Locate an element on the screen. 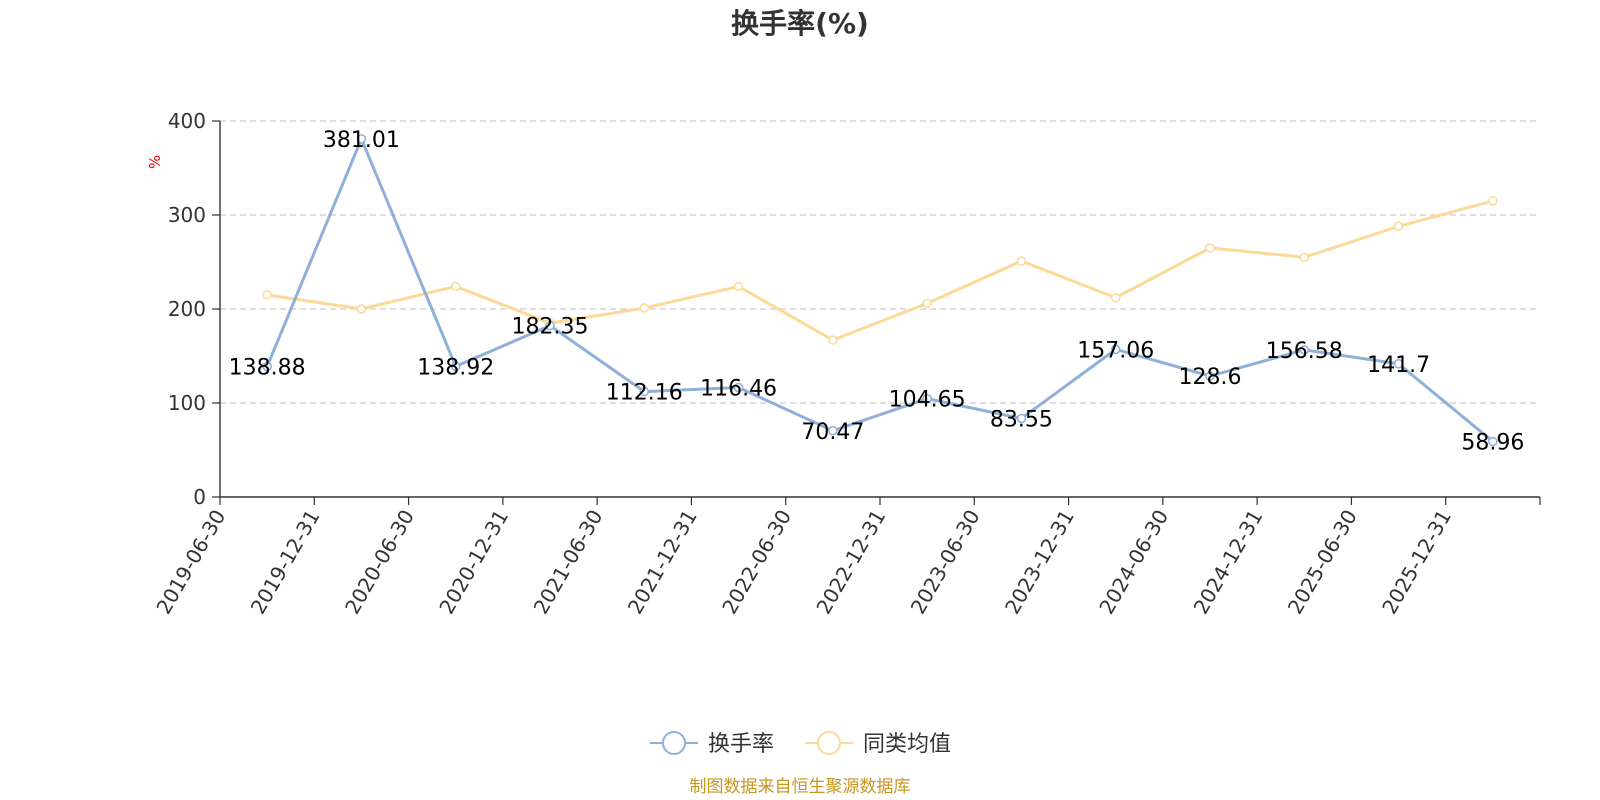  y-axis-unit-label: % is located at coordinates (155, 162).